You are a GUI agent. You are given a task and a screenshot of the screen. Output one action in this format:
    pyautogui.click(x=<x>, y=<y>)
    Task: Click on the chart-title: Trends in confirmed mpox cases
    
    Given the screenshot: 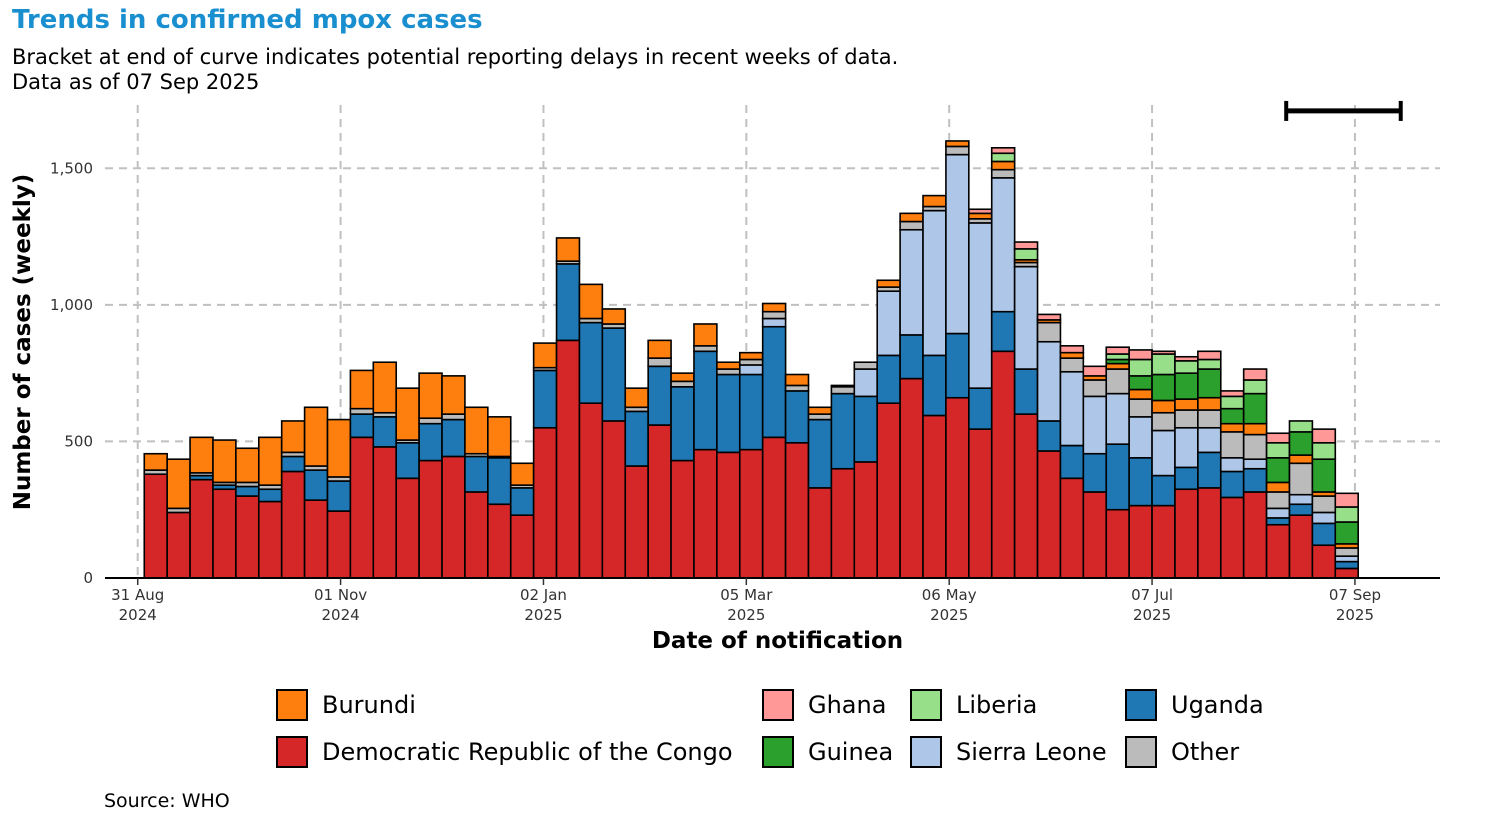 What is the action you would take?
    pyautogui.click(x=247, y=20)
    